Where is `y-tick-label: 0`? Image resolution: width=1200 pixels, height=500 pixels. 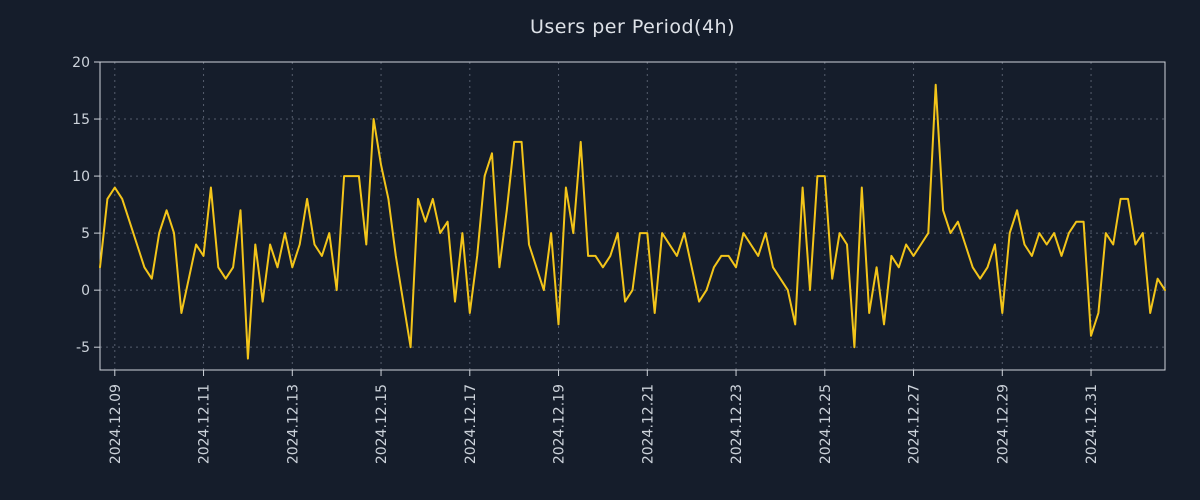 y-tick-label: 0 is located at coordinates (85, 291).